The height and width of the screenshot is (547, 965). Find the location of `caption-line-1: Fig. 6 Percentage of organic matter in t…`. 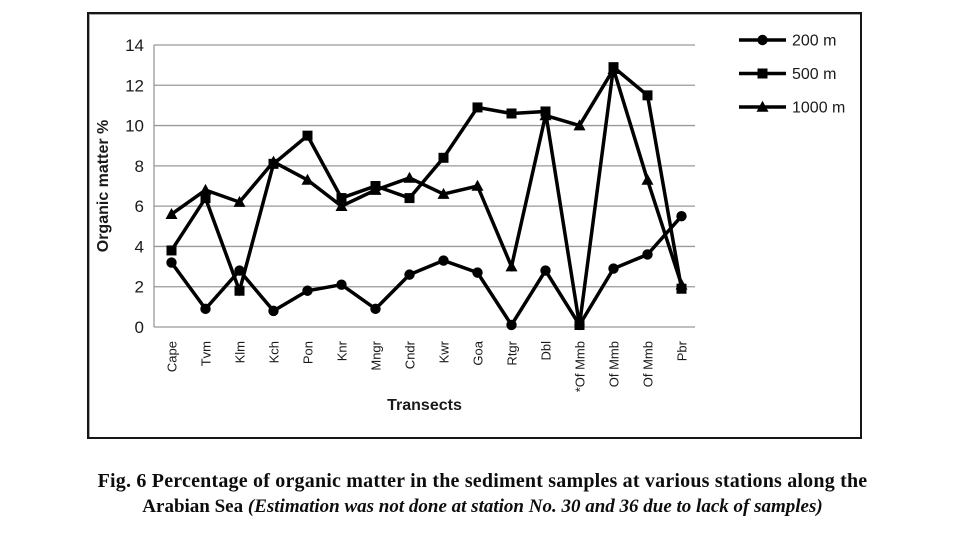

caption-line-1: Fig. 6 Percentage of organic matter in t… is located at coordinates (482, 481).